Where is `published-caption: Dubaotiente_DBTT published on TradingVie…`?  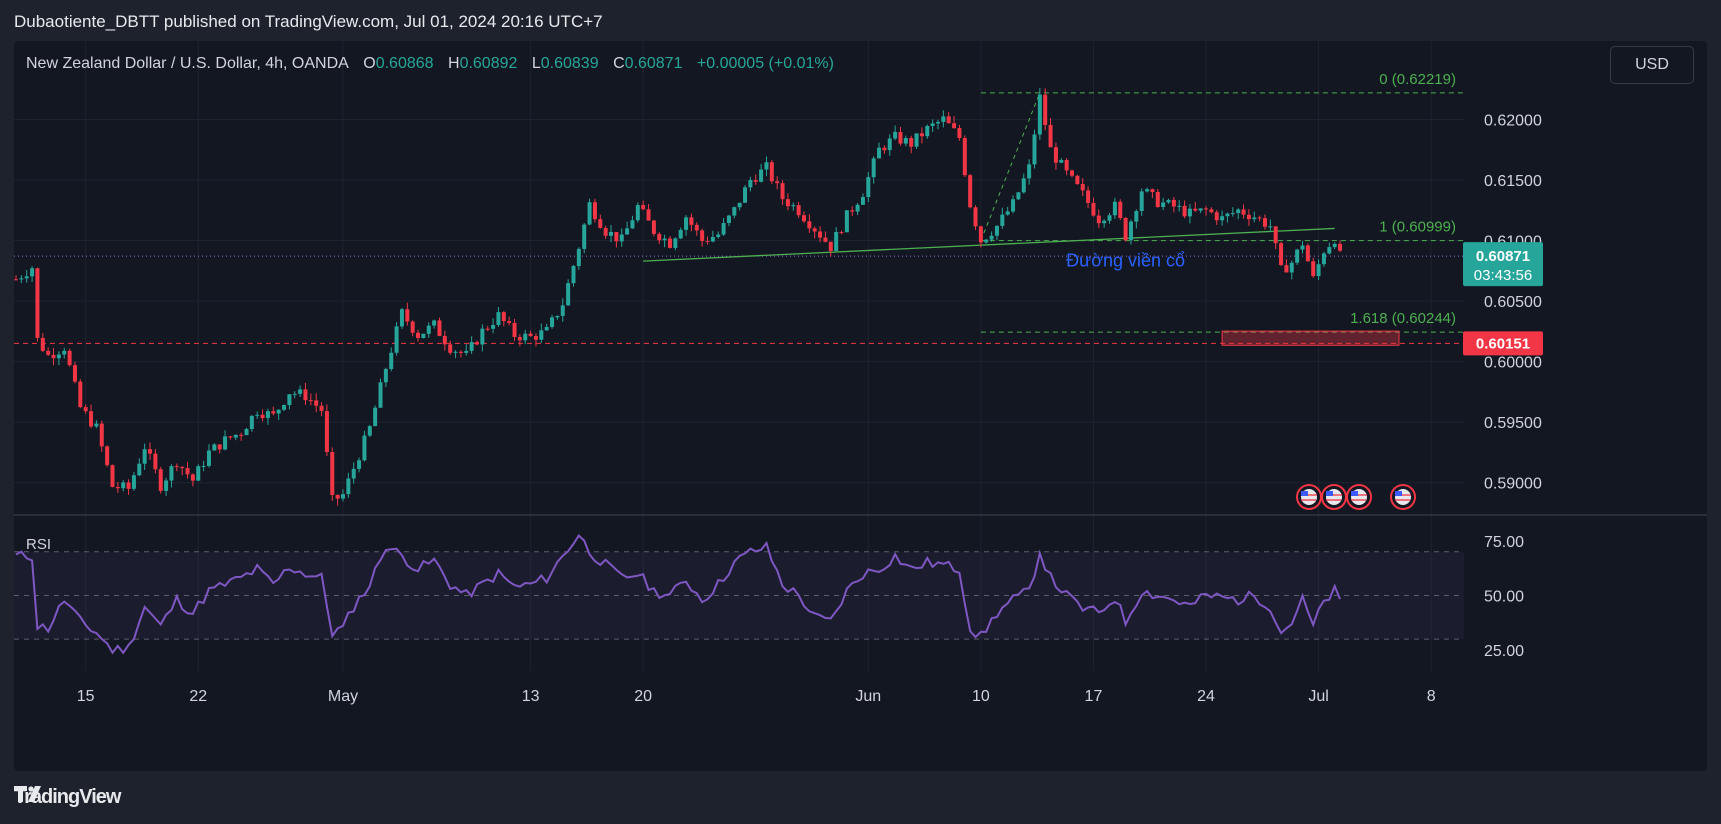 published-caption: Dubaotiente_DBTT published on TradingVie… is located at coordinates (308, 21).